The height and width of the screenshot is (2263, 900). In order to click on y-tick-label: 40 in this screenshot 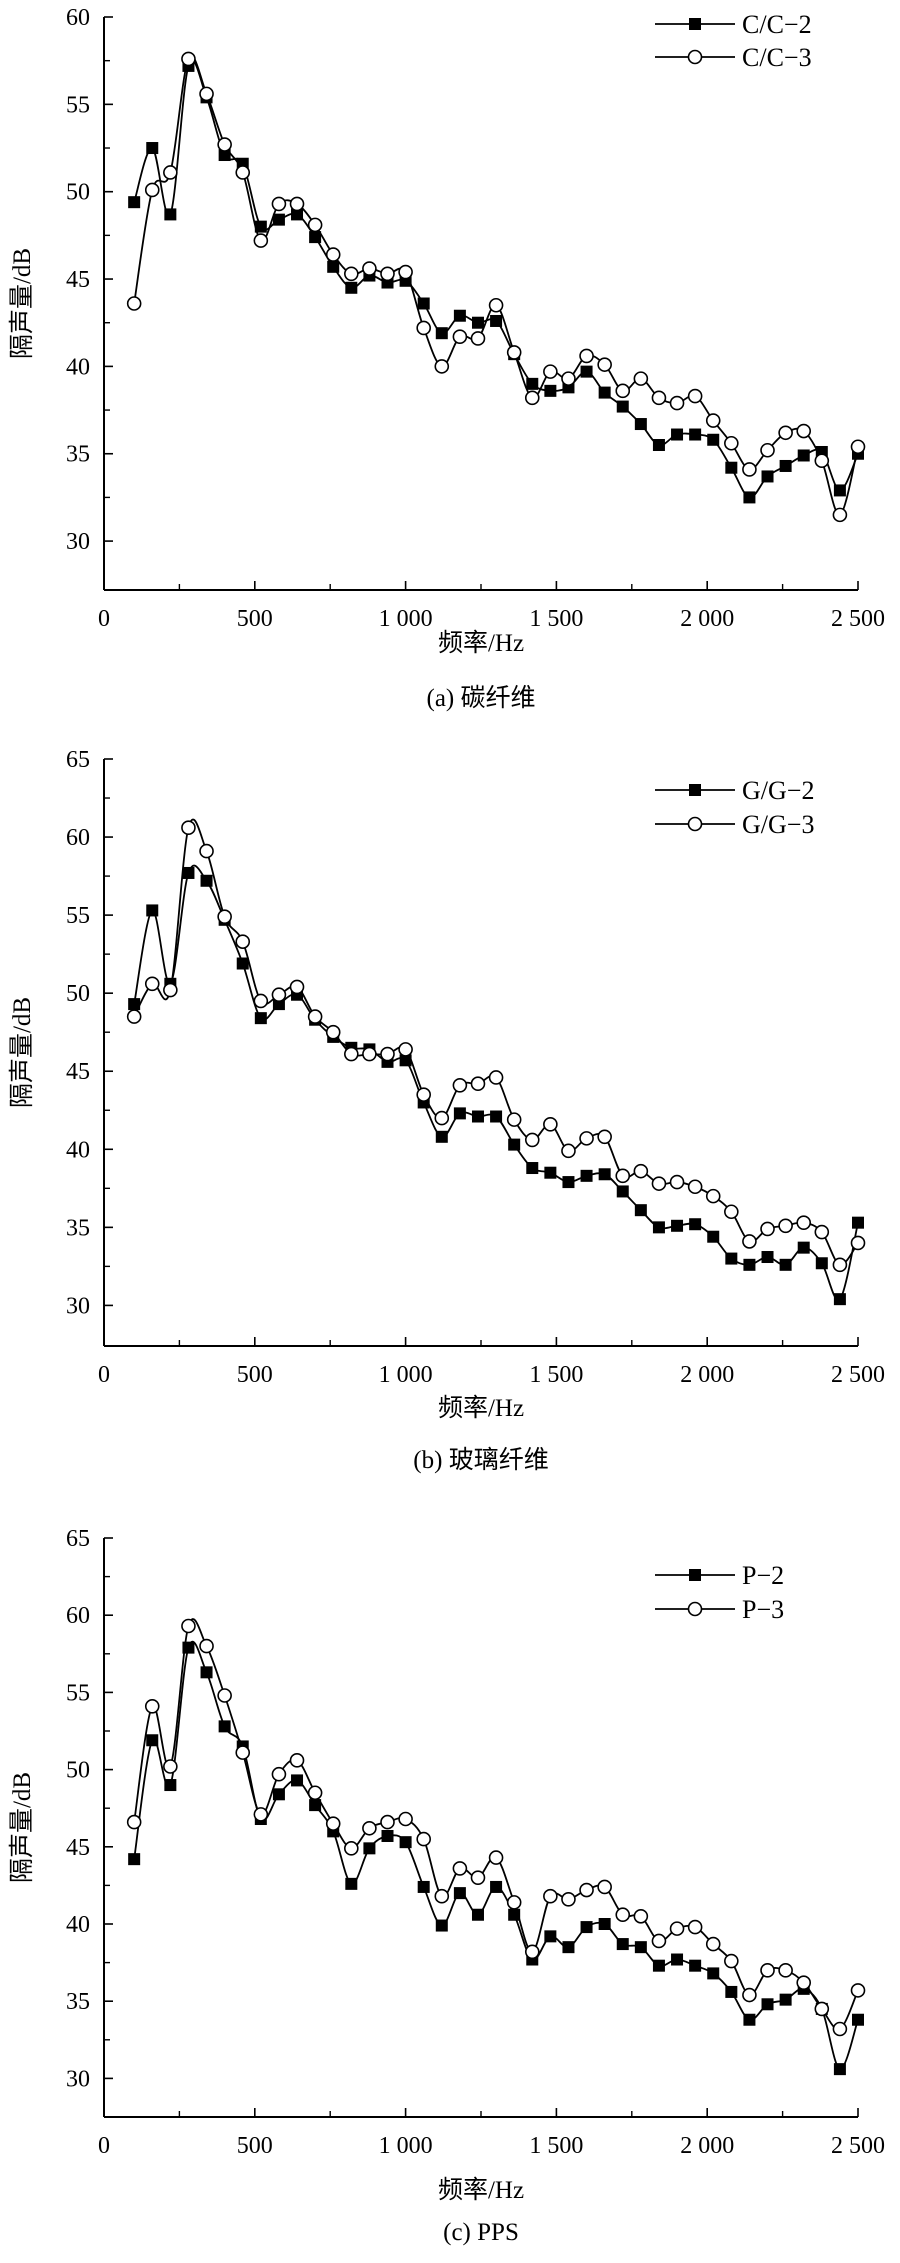, I will do `click(78, 1925)`.